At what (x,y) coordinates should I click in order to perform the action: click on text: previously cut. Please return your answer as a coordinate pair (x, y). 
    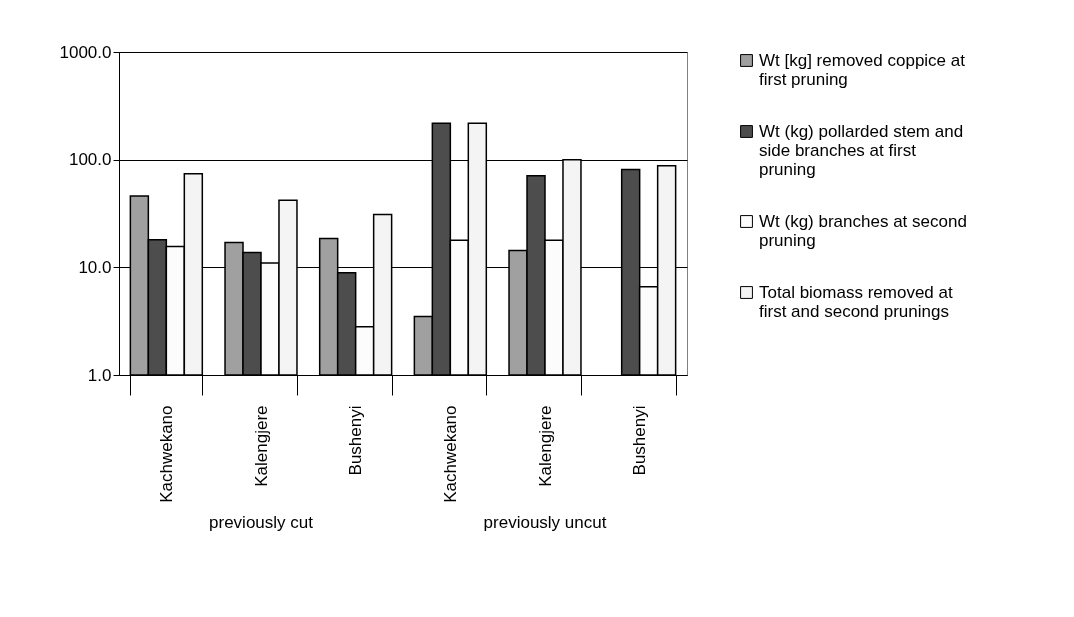
    Looking at the image, I should click on (261, 522).